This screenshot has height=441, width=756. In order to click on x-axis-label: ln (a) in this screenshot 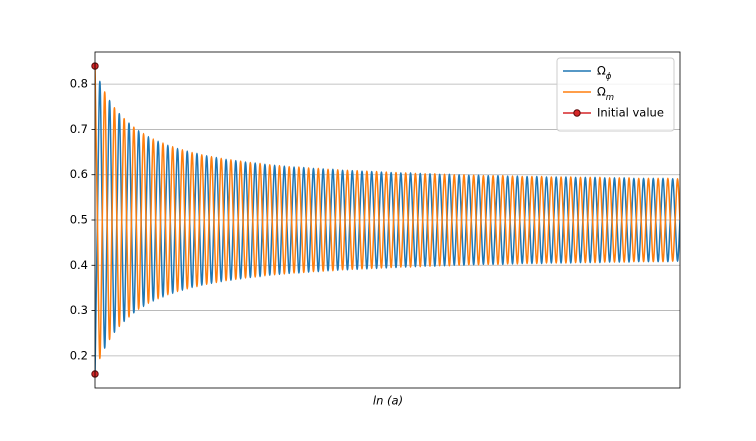, I will do `click(388, 401)`.